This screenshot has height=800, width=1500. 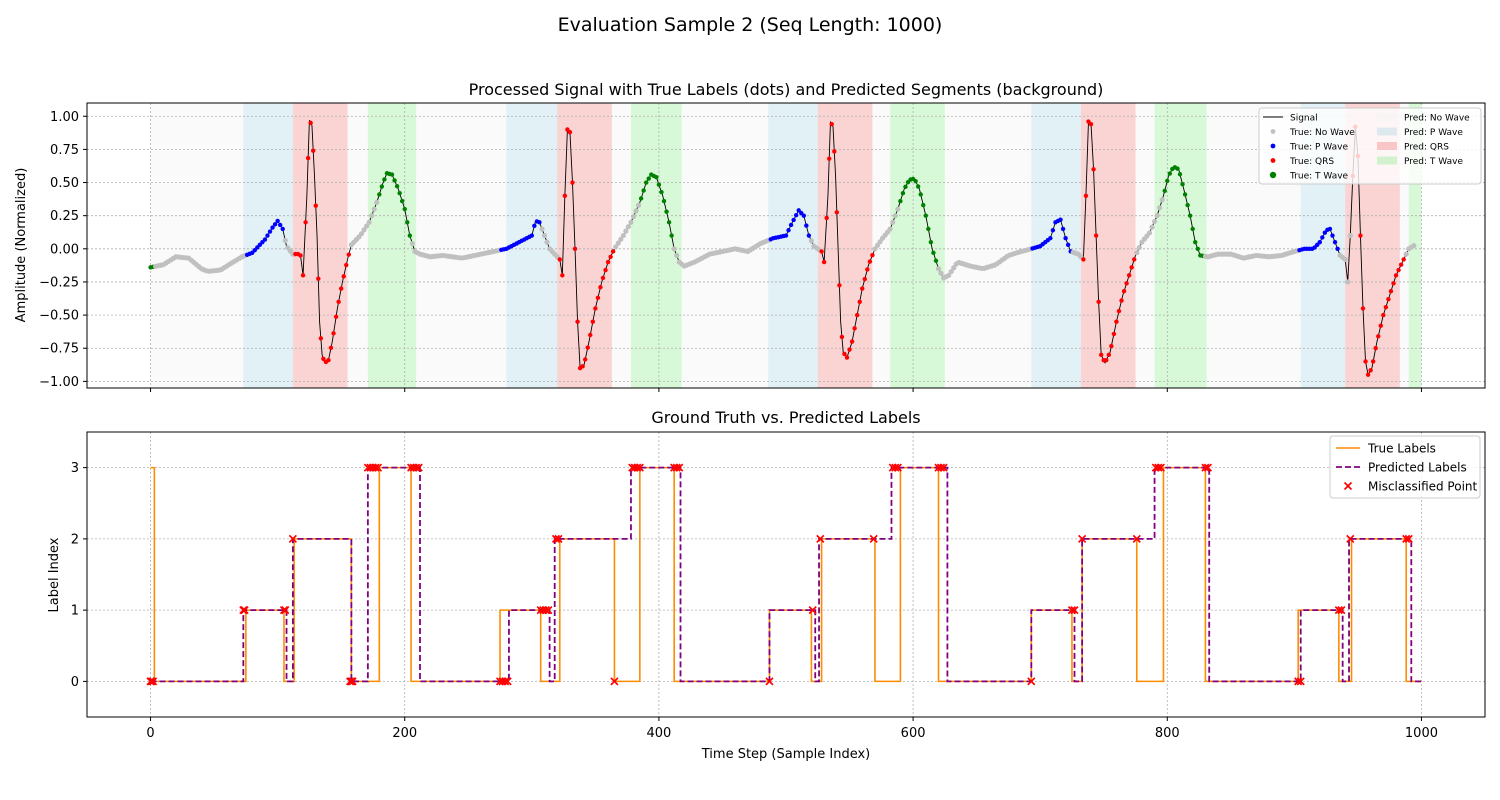 I want to click on legend-label: Pred: T Wave, so click(x=1433, y=162).